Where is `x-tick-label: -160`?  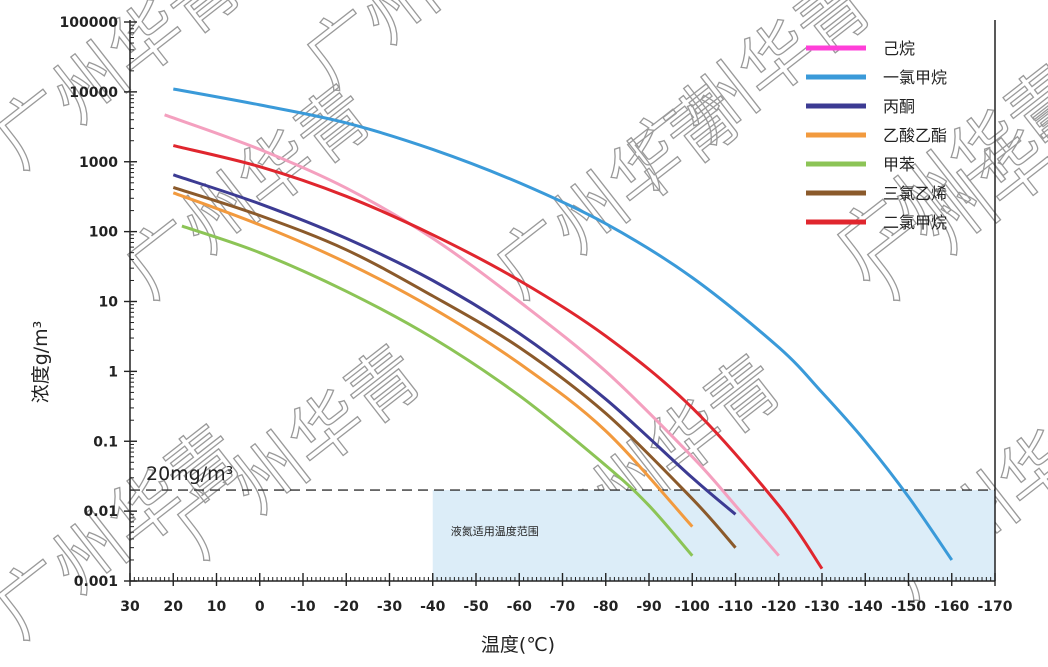 x-tick-label: -160 is located at coordinates (951, 607).